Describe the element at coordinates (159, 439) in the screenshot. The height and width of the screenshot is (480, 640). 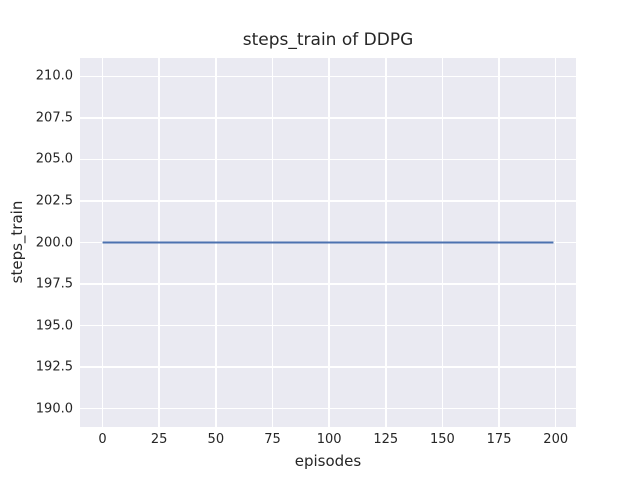
I see `x-tick-label: 25` at that location.